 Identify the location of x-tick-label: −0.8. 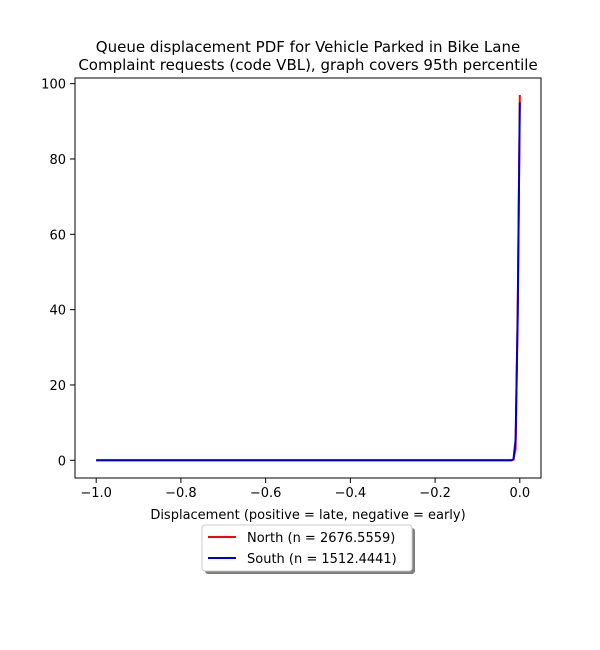
(181, 493).